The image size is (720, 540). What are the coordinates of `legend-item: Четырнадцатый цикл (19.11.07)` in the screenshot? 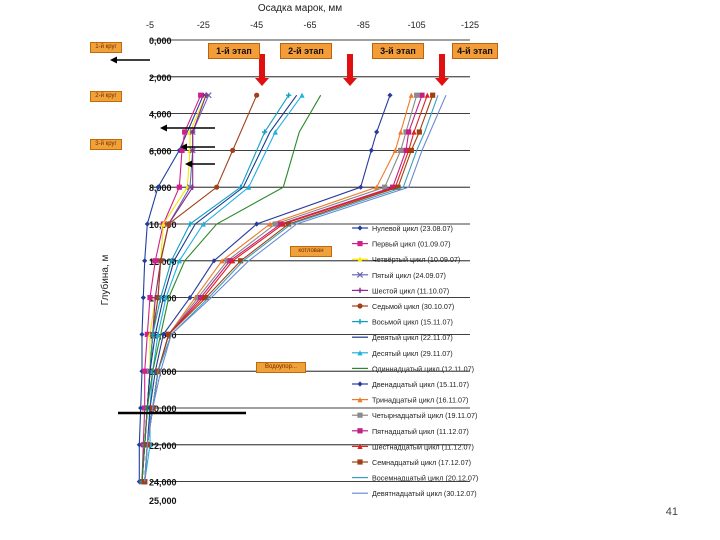 It's located at (414, 415).